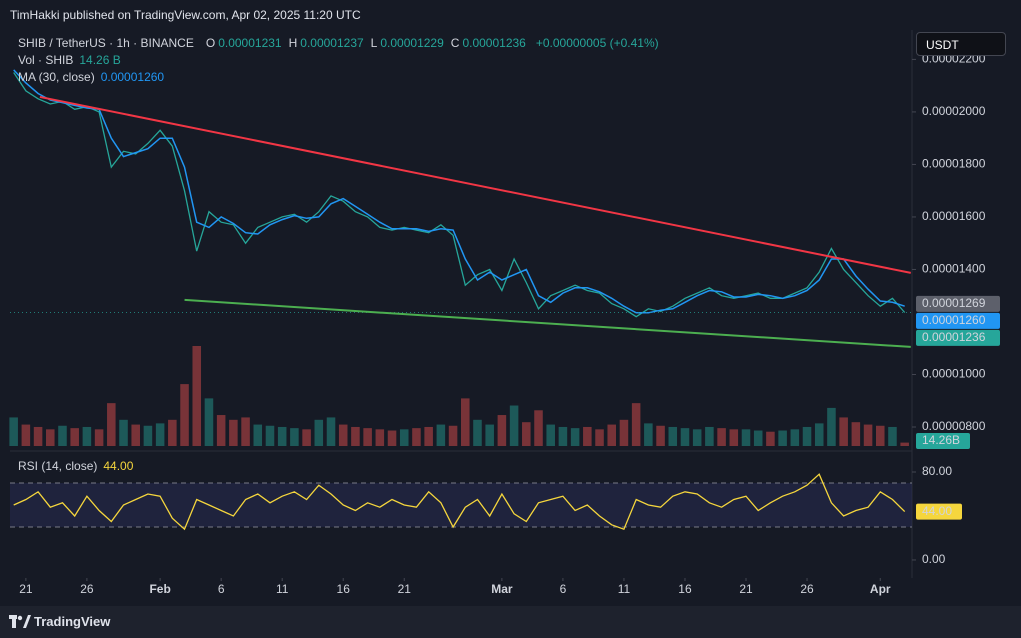 The height and width of the screenshot is (638, 1021). Describe the element at coordinates (961, 44) in the screenshot. I see `currency-button: USDT` at that location.